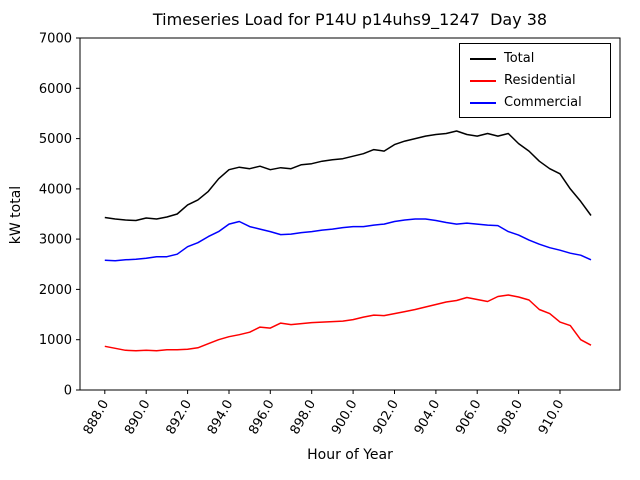  Describe the element at coordinates (483, 80) in the screenshot. I see `residential-line-swatch` at that location.